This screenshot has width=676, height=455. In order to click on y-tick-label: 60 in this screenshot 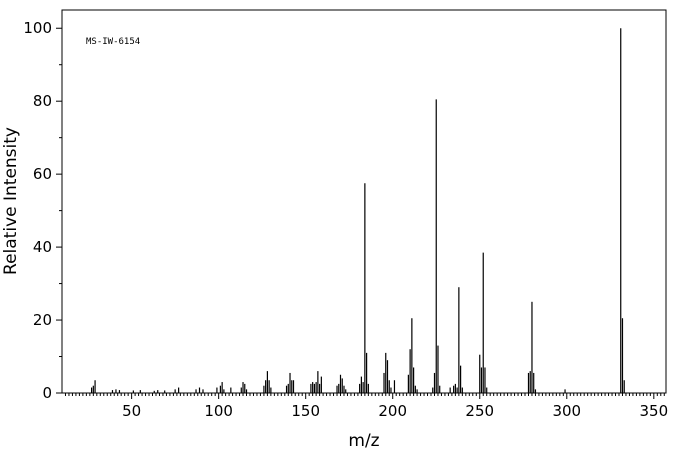, I will do `click(42, 174)`.